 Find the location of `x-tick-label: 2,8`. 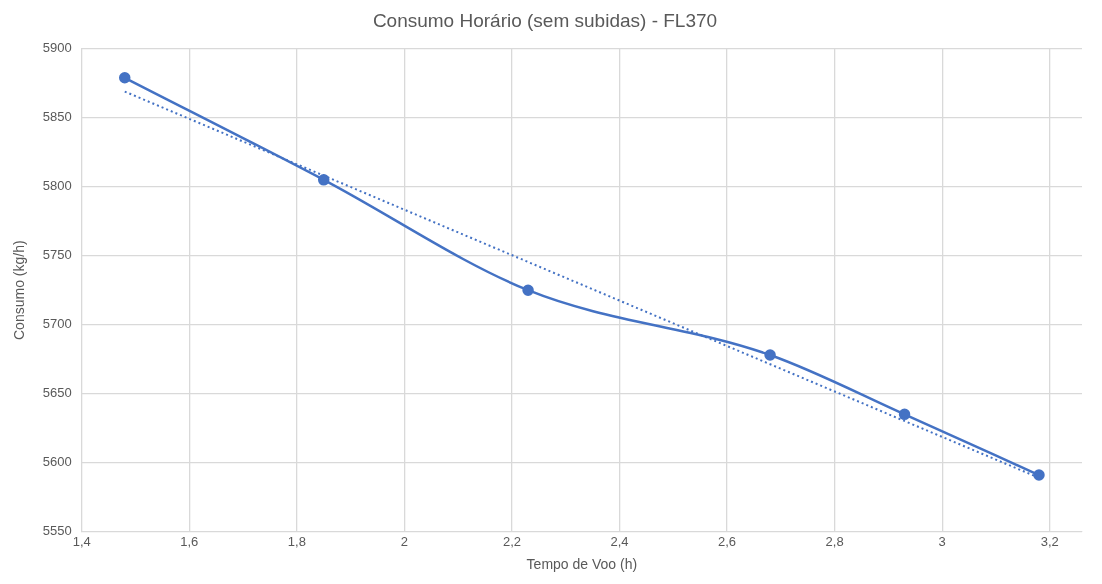

x-tick-label: 2,8 is located at coordinates (834, 541).